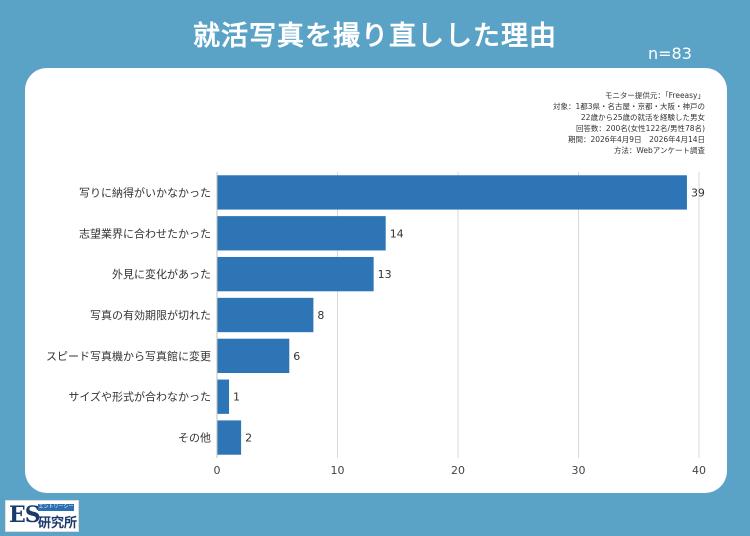 This screenshot has width=750, height=536. What do you see at coordinates (56, 510) in the screenshot?
I see `logo-tag: エントリーシート` at bounding box center [56, 510].